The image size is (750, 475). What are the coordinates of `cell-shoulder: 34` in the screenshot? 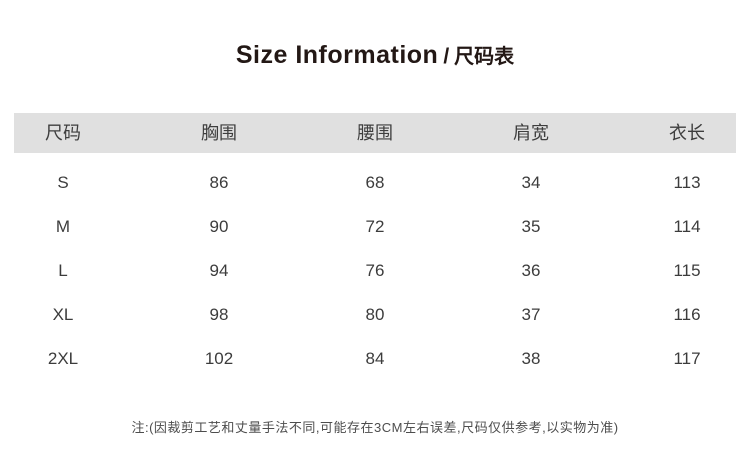 It's located at (531, 182).